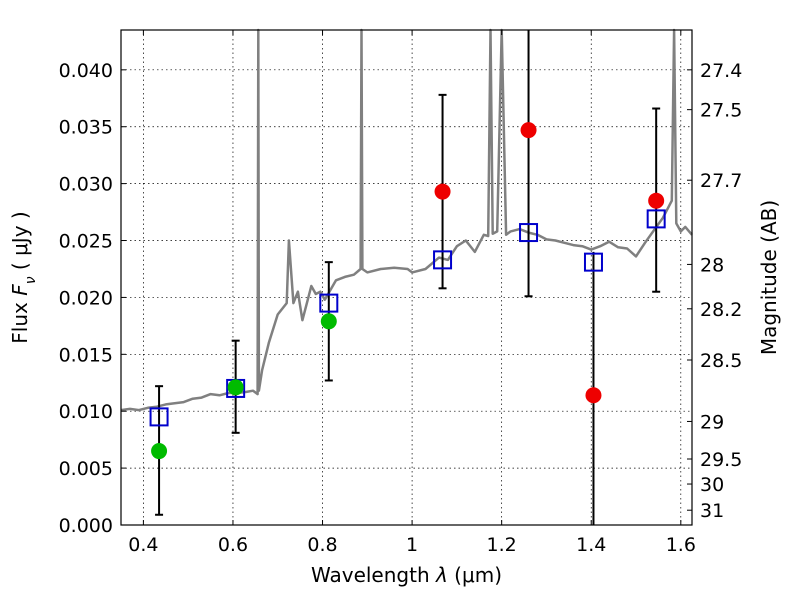 The image size is (800, 600). What do you see at coordinates (86, 242) in the screenshot?
I see `y-tick-label: 0.025` at bounding box center [86, 242].